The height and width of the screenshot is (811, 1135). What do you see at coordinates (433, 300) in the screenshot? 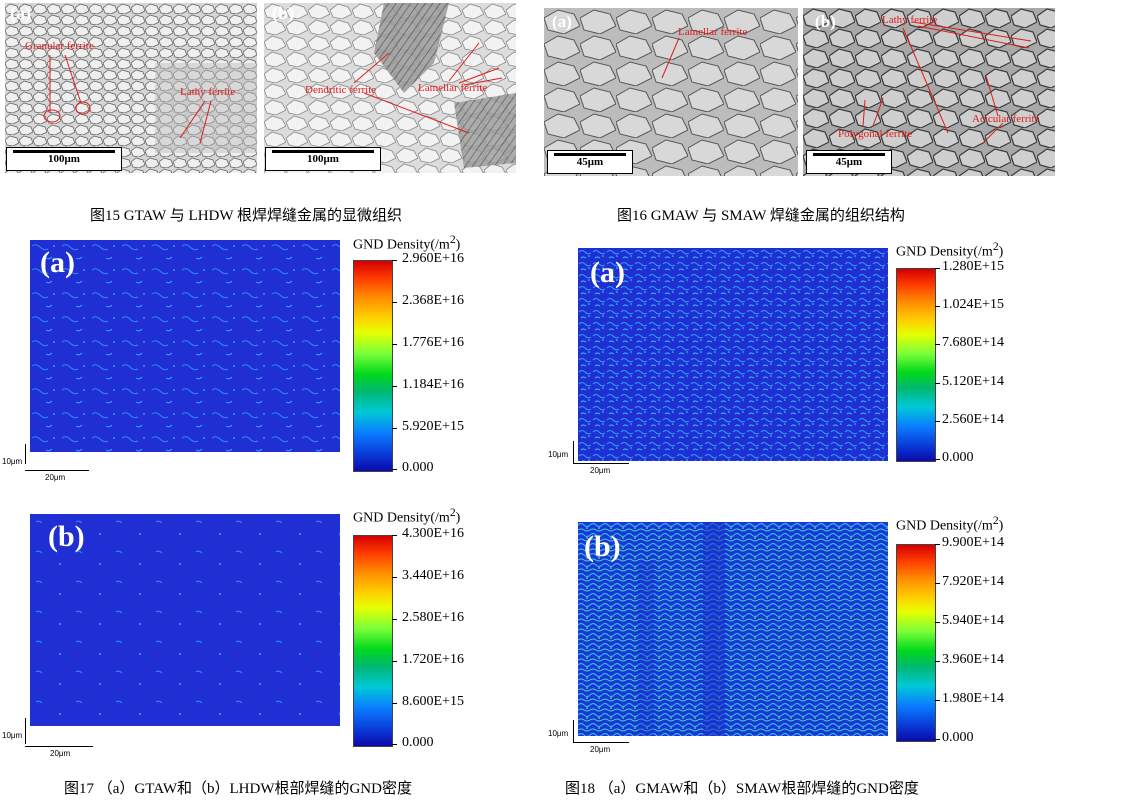
I see `tick-label: 2.368E+16` at bounding box center [433, 300].